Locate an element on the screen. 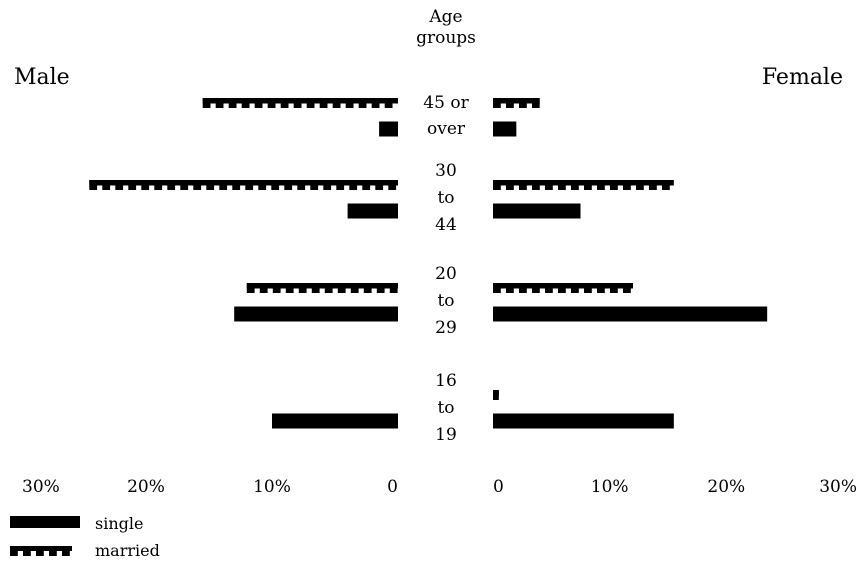 This screenshot has height=567, width=860. category-label: 16 is located at coordinates (446, 381).